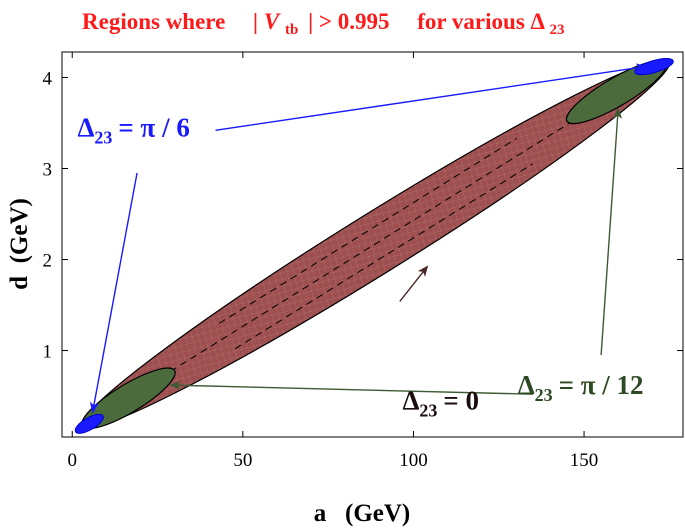 The image size is (685, 529). What do you see at coordinates (19, 244) in the screenshot?
I see `y-axis-label: d (GeV)` at bounding box center [19, 244].